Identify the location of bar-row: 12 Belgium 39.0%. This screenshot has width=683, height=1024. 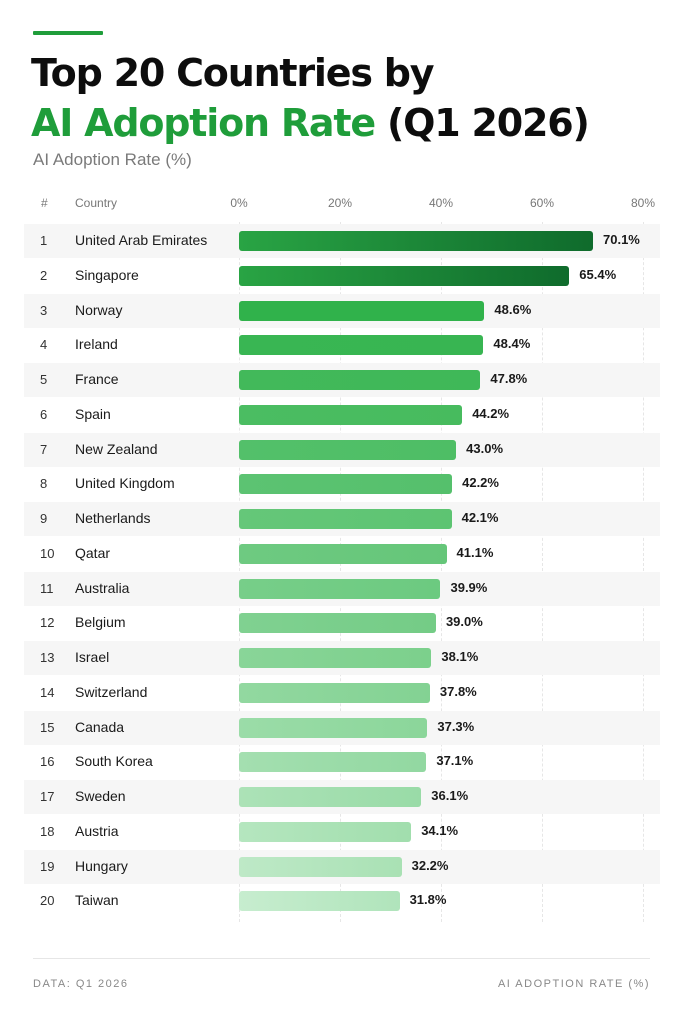
(342, 623).